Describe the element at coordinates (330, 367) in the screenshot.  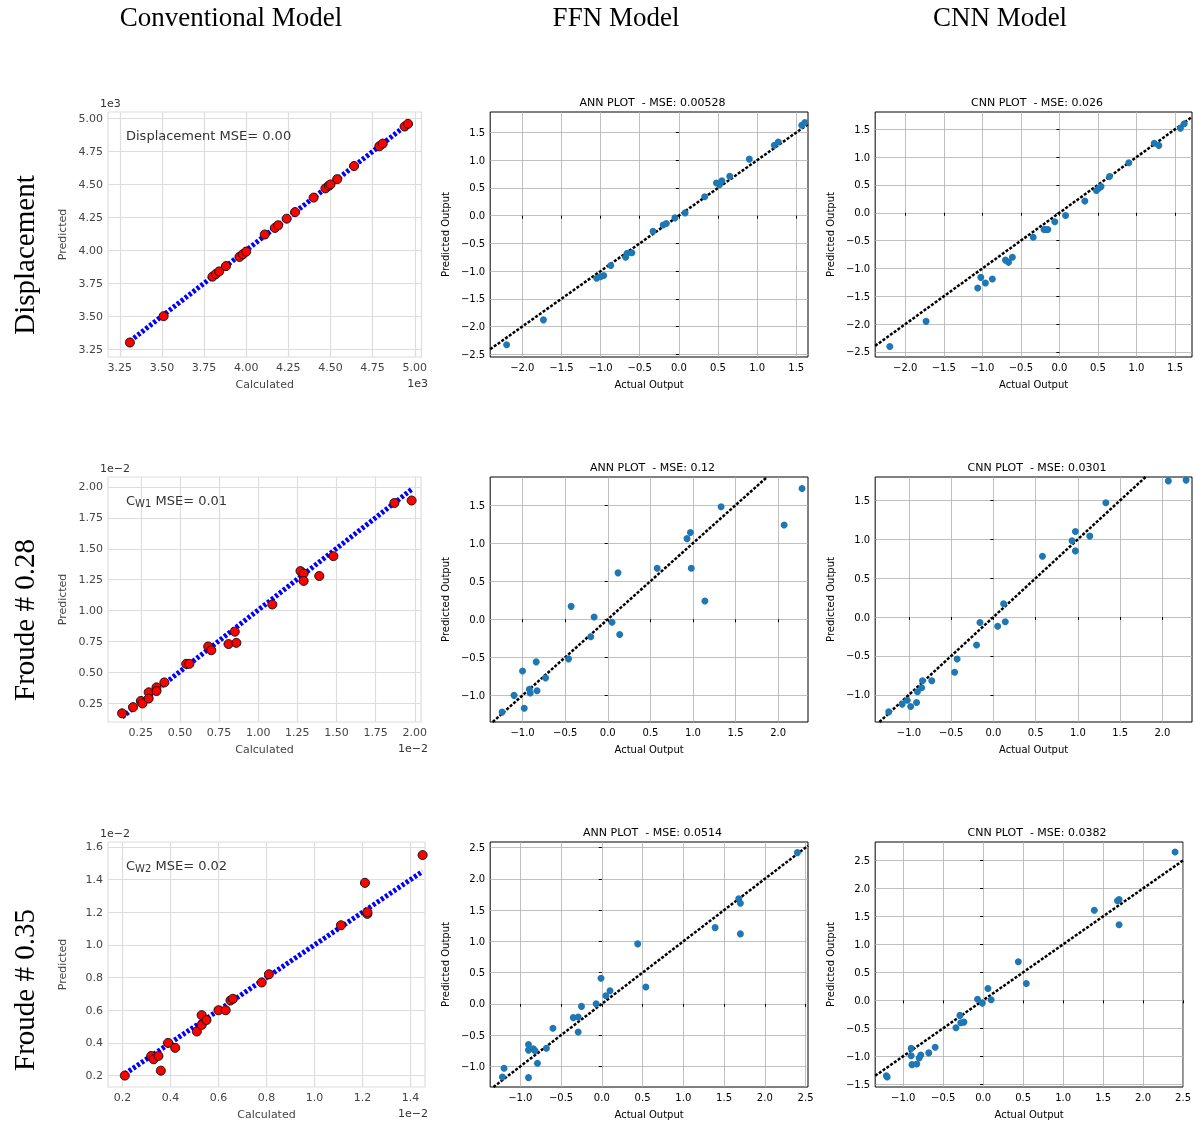
I see `x-tick-label: 4.50` at that location.